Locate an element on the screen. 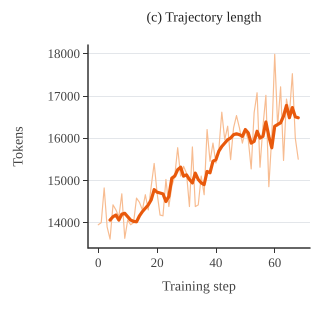  x-axis-title: Training step is located at coordinates (199, 287).